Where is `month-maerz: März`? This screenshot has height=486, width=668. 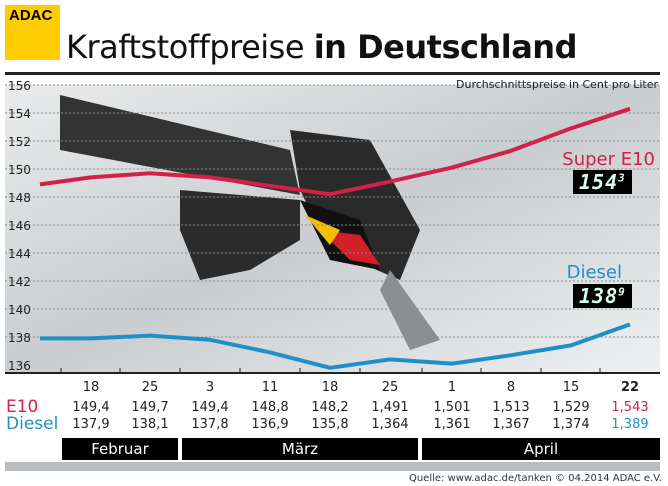
month-maerz: März is located at coordinates (300, 449).